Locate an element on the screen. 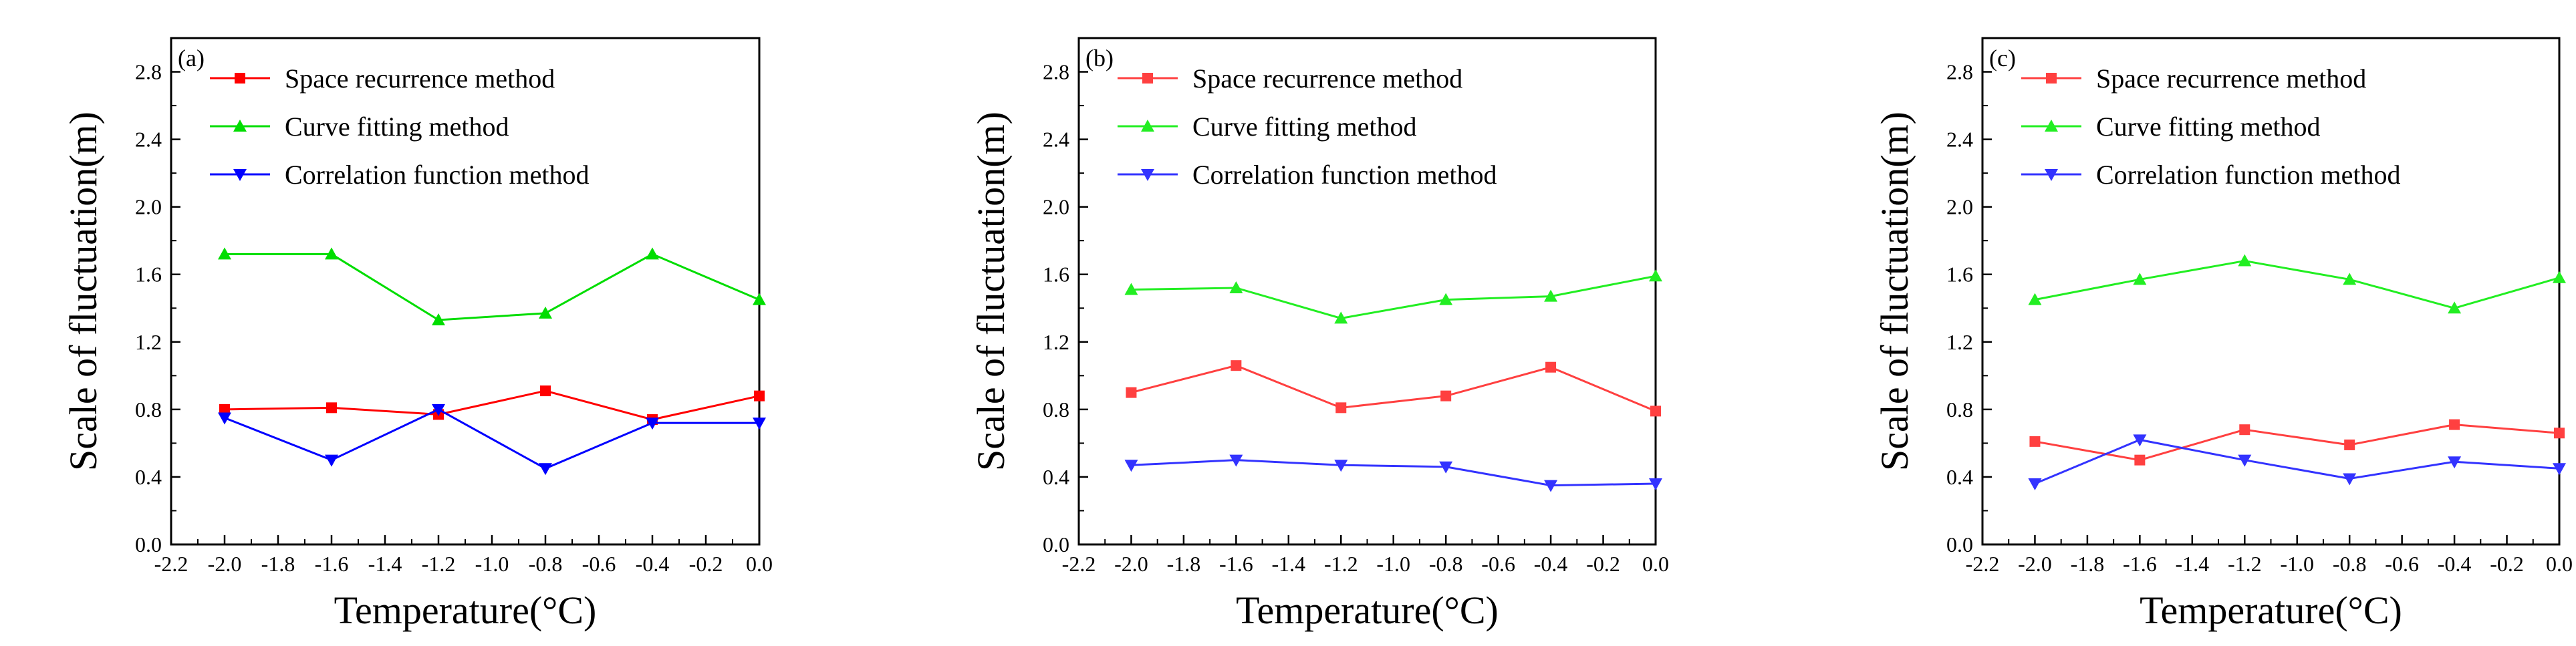  y-tick-label: 2.8 is located at coordinates (1960, 72).